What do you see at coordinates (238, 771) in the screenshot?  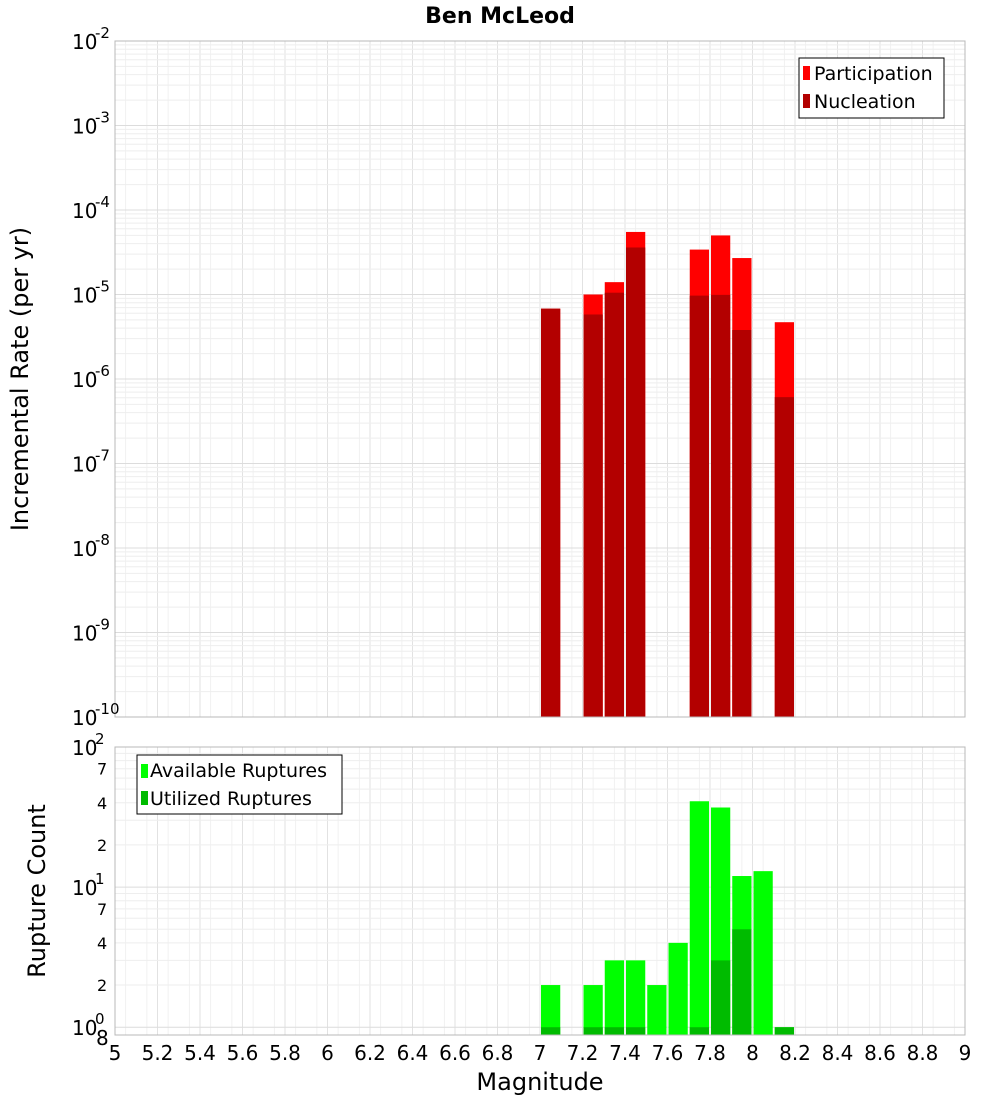 I see `available-legend-label: Available Ruptures` at bounding box center [238, 771].